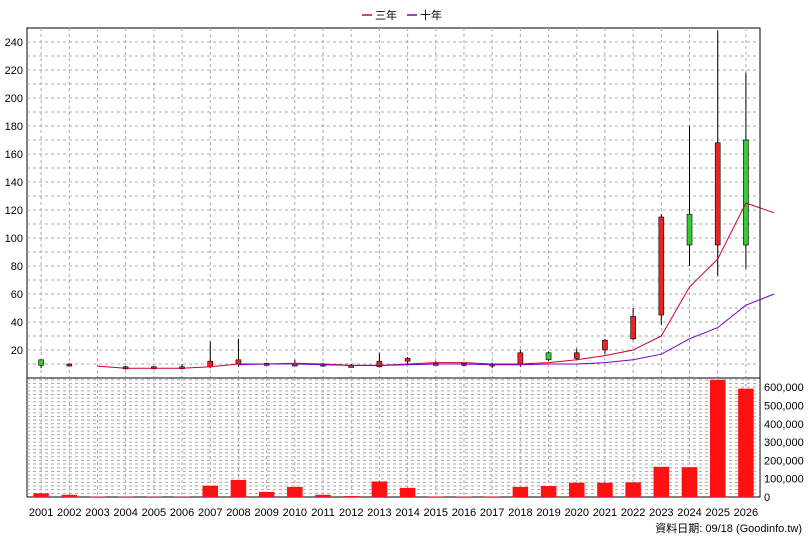 The width and height of the screenshot is (808, 540). I want to click on year-tick-label: 2010, so click(295, 513).